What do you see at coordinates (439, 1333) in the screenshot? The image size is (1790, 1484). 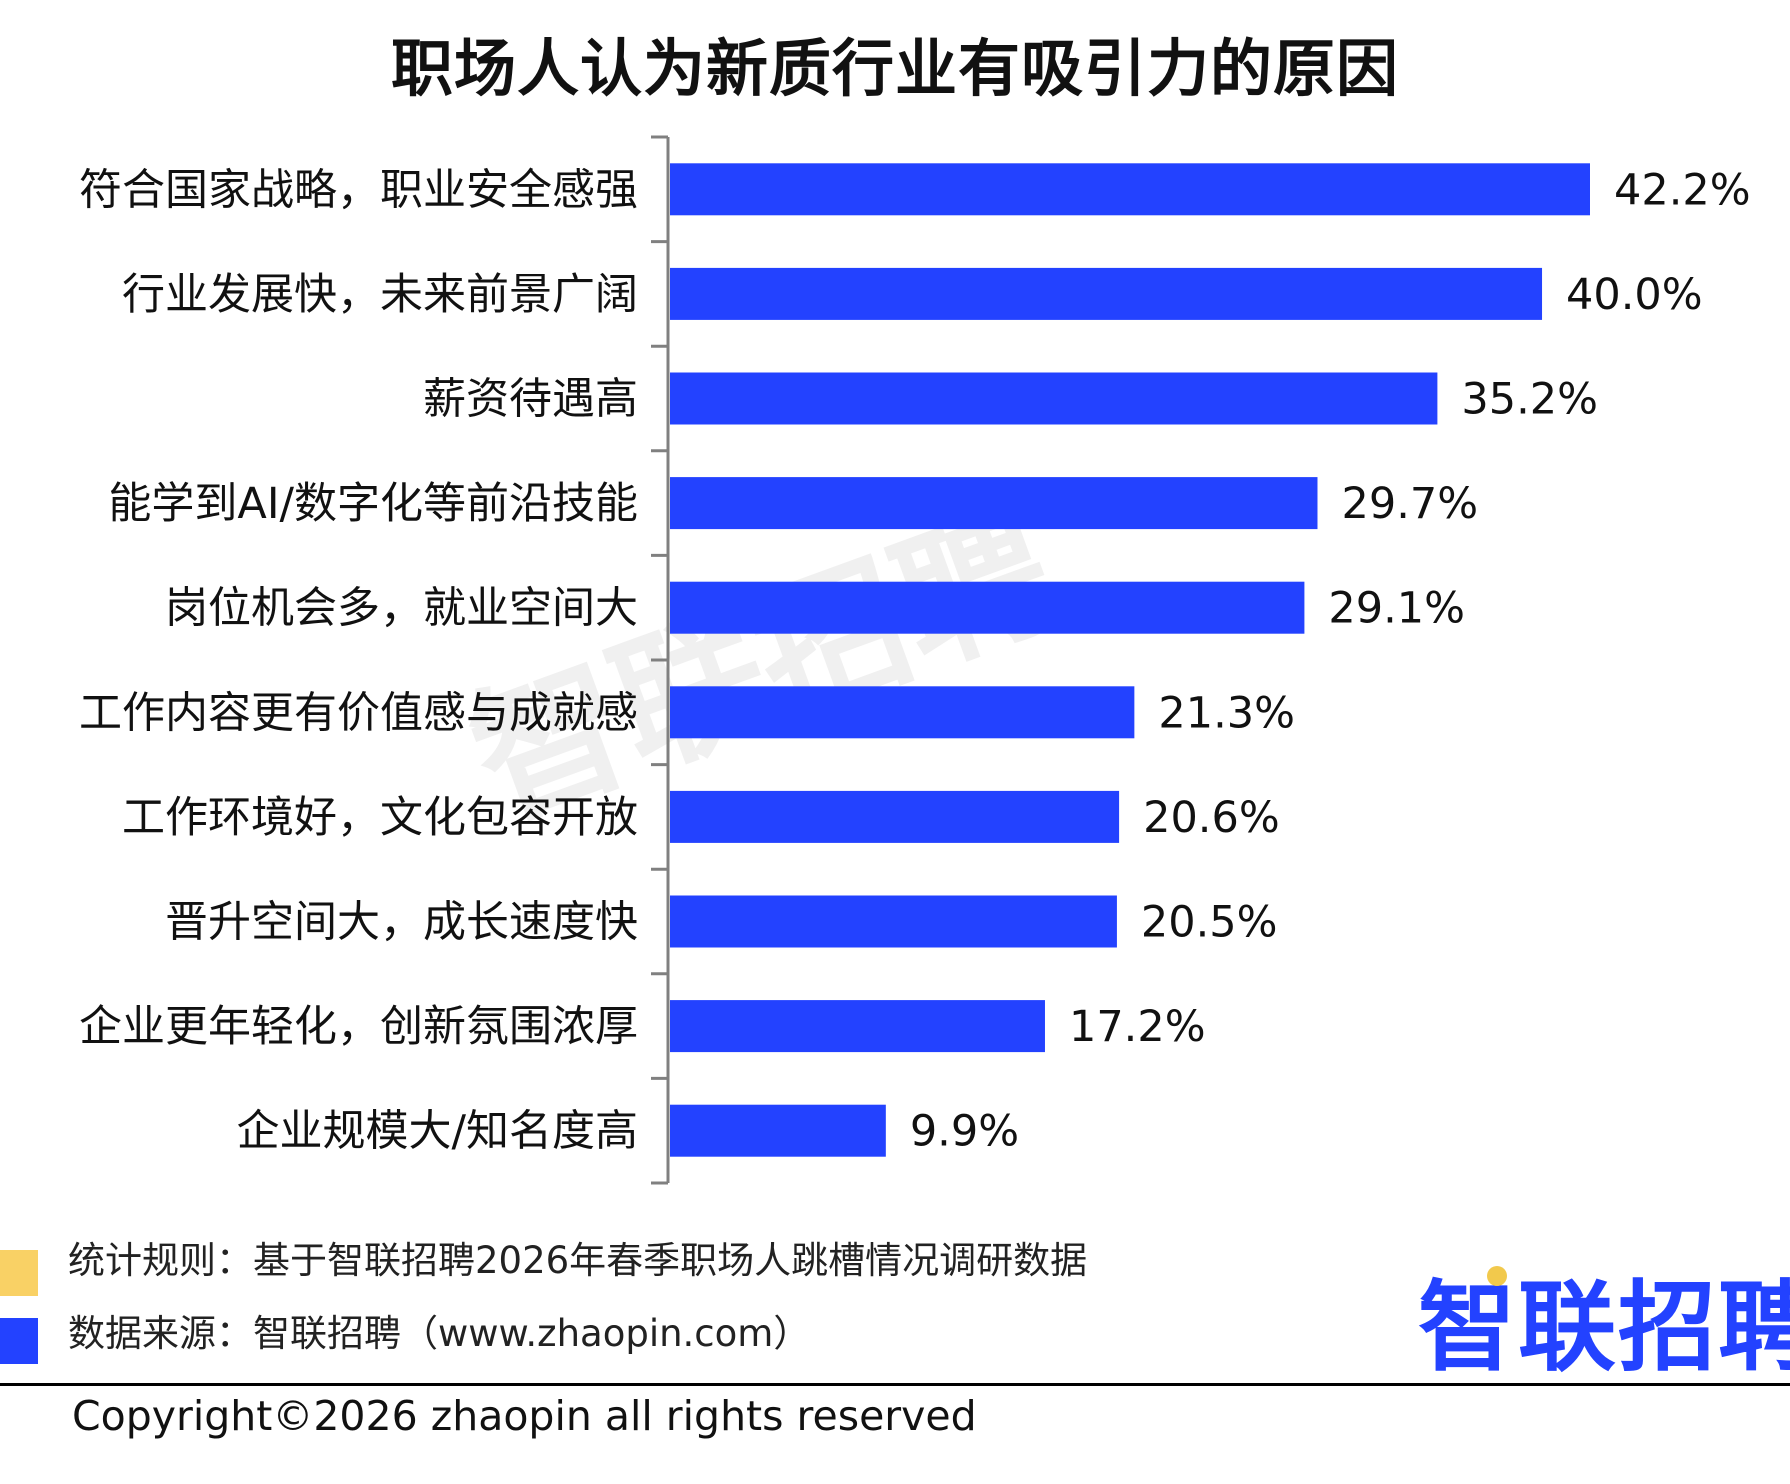 I see `data-source-note: 数据来源：智联招聘（www.zhaopin.com）` at bounding box center [439, 1333].